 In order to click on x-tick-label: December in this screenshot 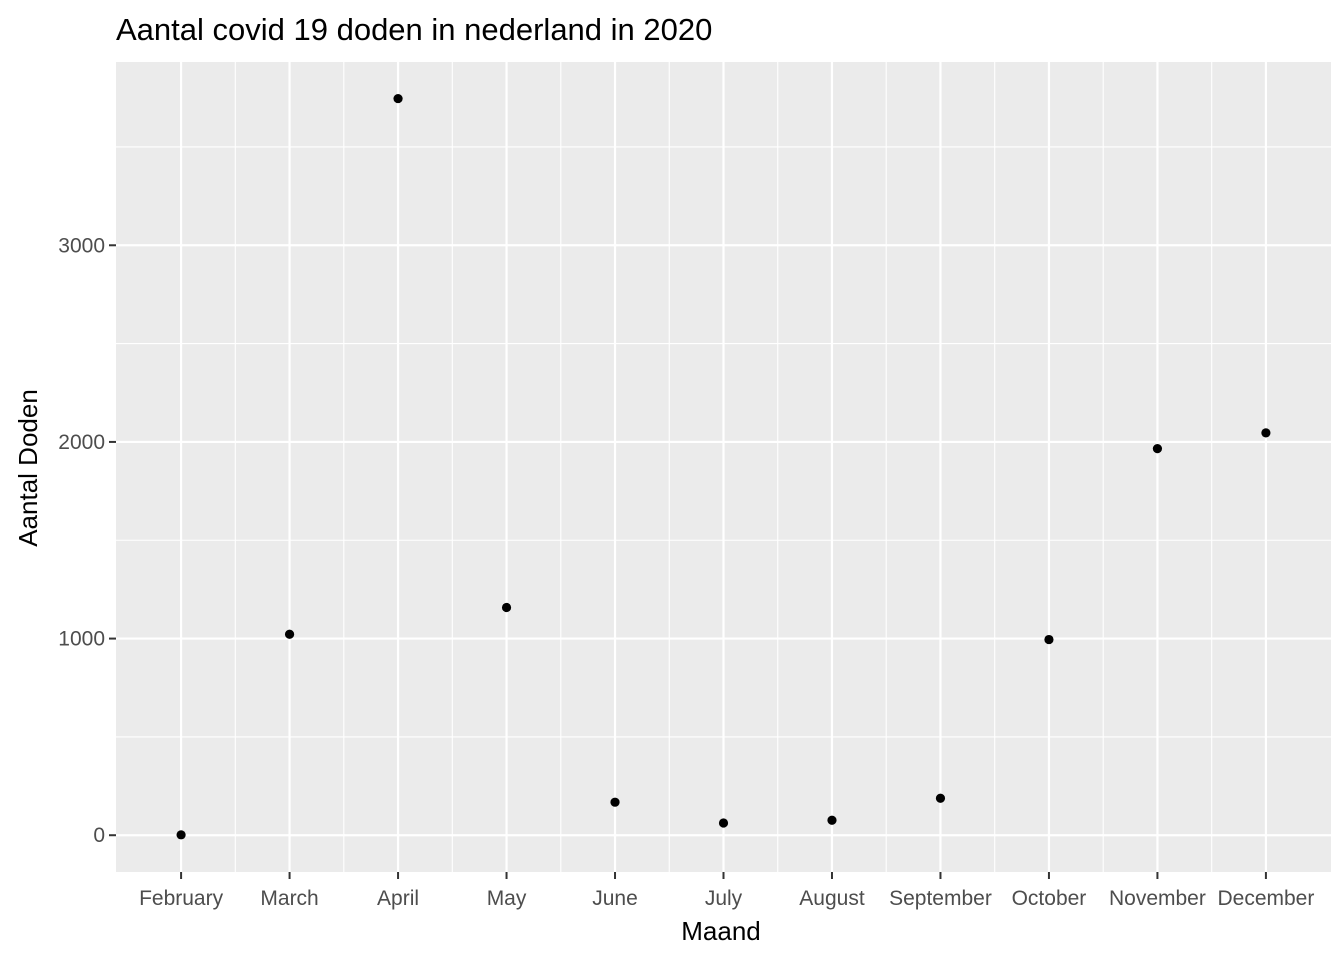, I will do `click(1265, 898)`.